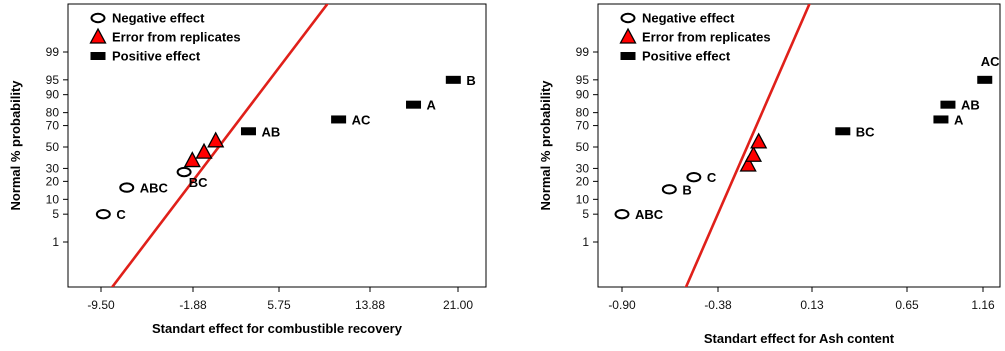 This screenshot has width=1005, height=351. What do you see at coordinates (812, 305) in the screenshot?
I see `x-tick-label: 0.13` at bounding box center [812, 305].